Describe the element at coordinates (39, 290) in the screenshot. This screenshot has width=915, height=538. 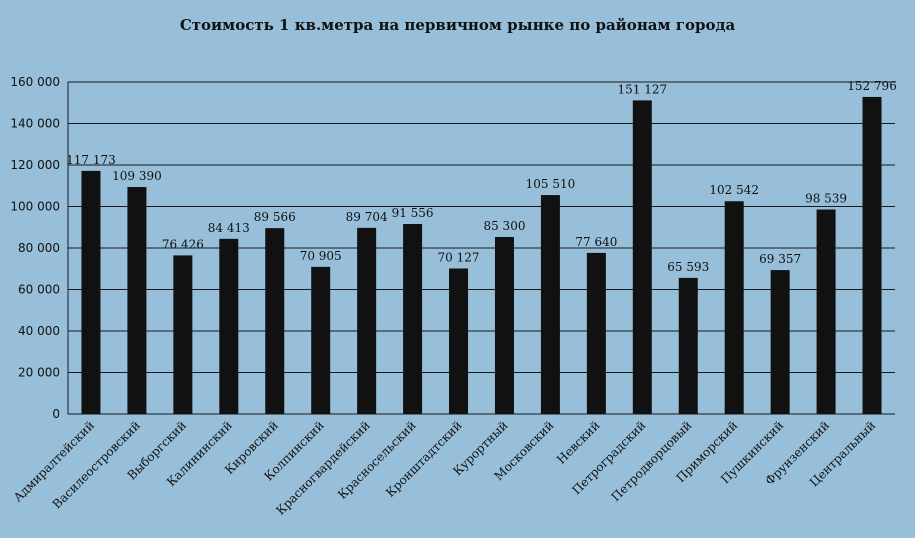
I see `y-tick-label: 60 000` at that location.